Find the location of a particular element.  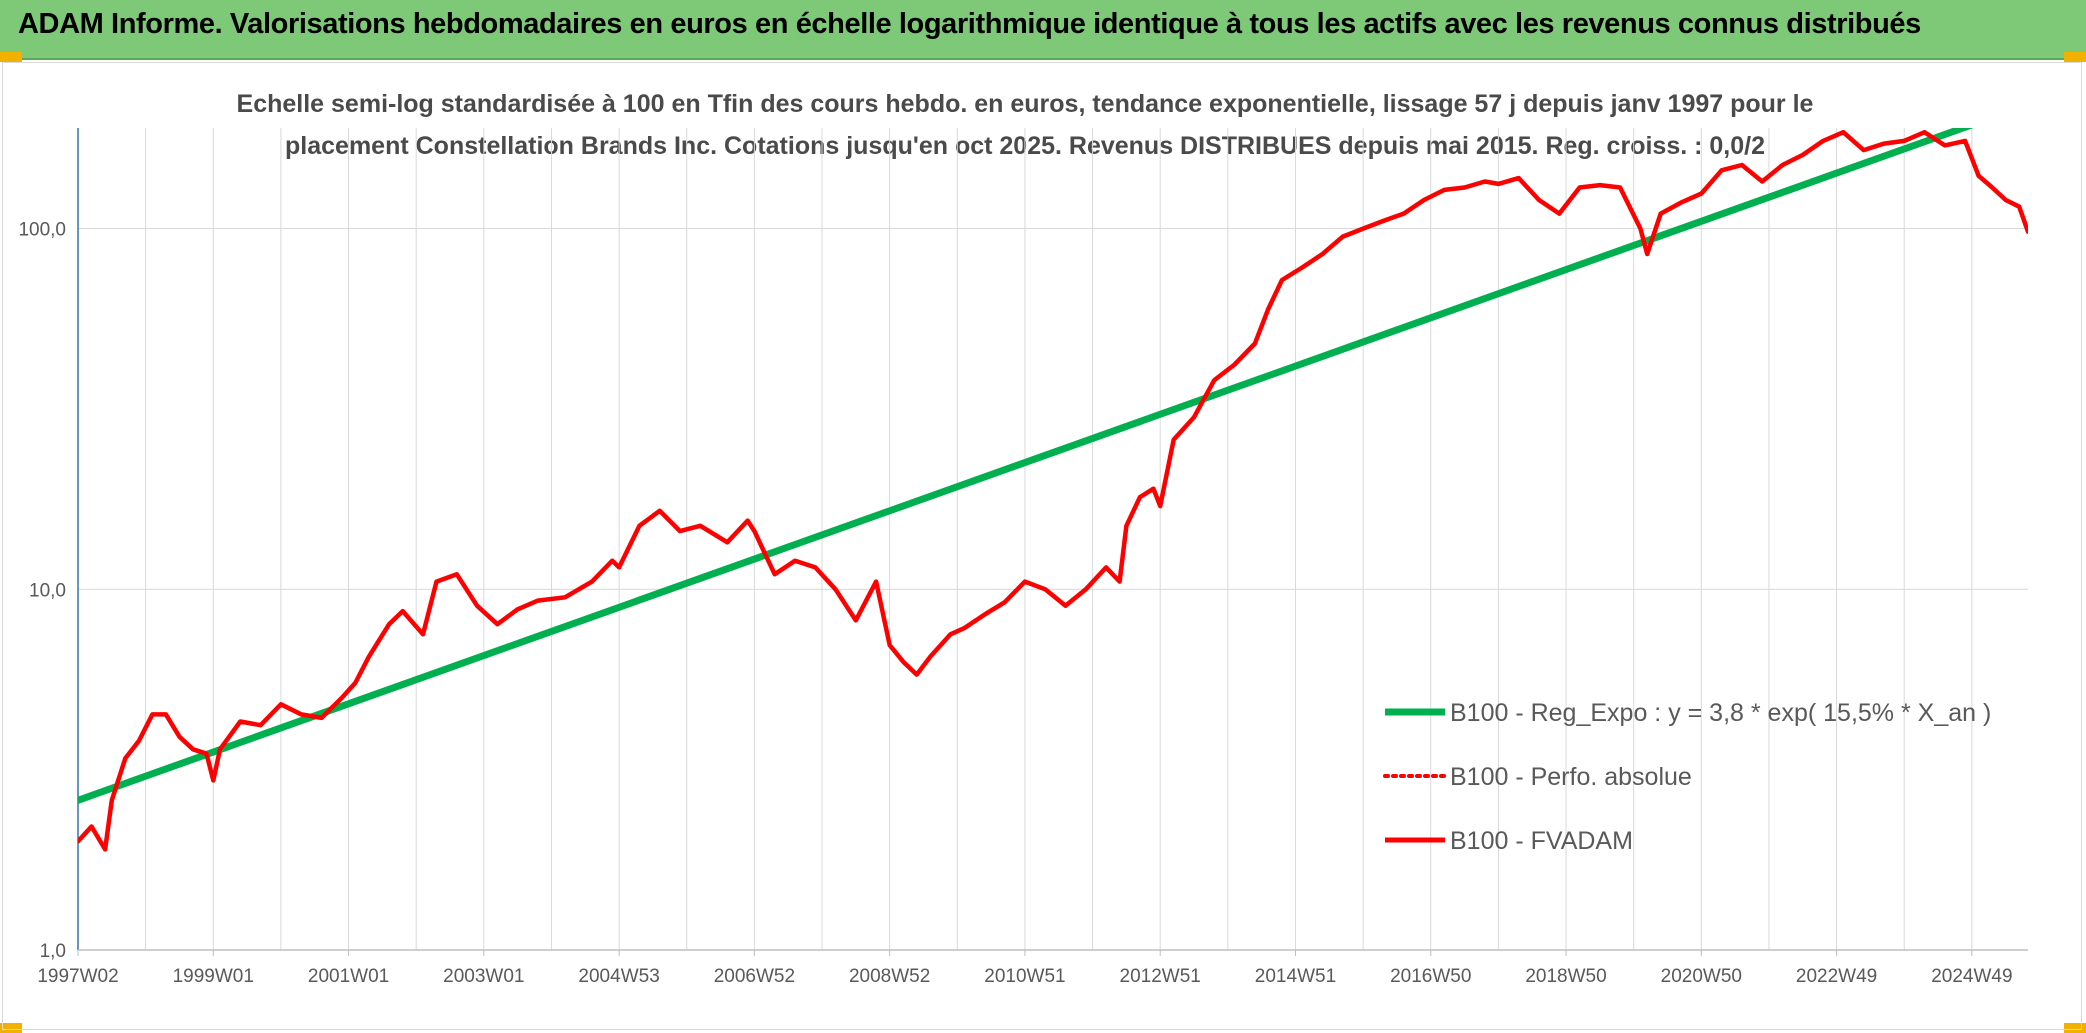

corner-accent-bottom-left is located at coordinates (11, 1028).